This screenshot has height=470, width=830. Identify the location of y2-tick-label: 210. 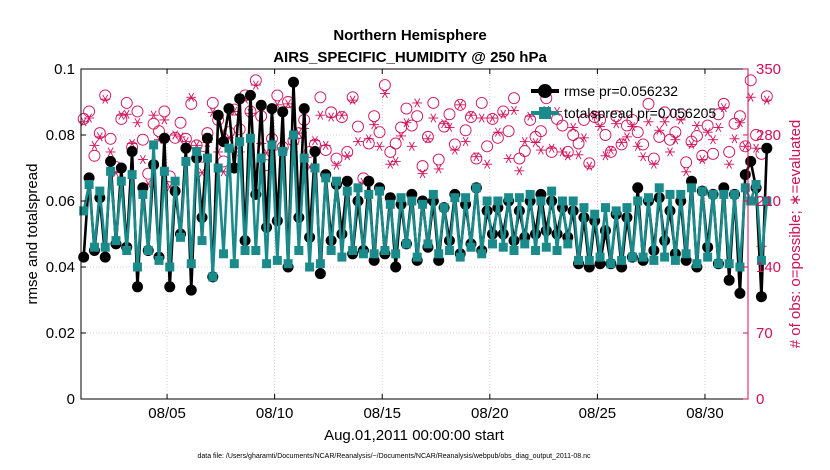
(768, 201).